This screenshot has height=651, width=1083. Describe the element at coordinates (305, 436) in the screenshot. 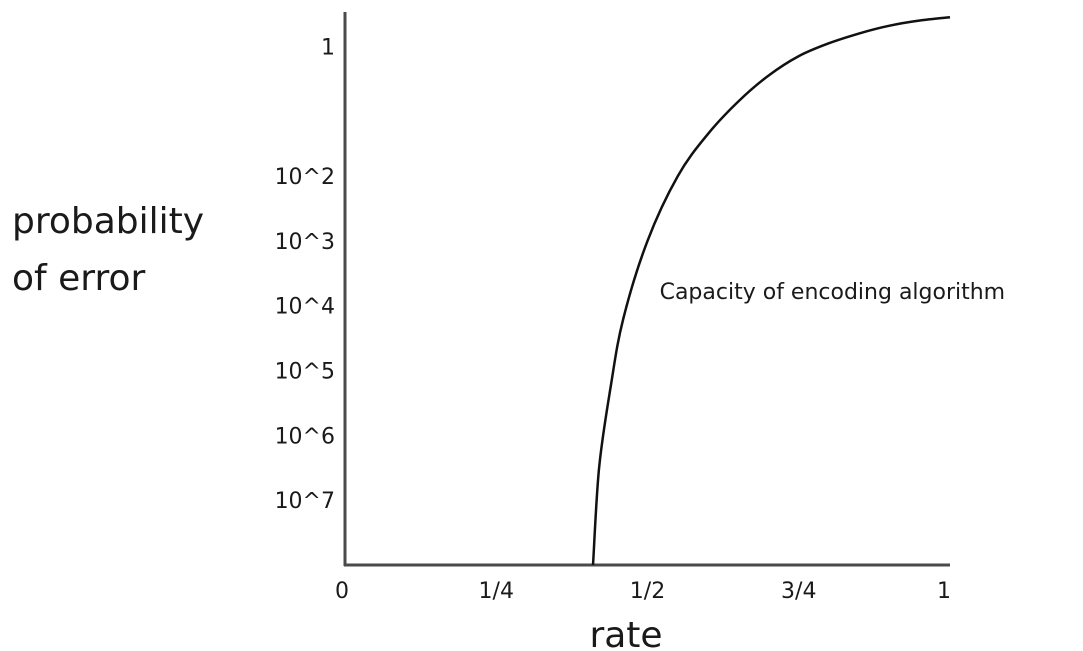

I see `y-tick-label: 10^6` at that location.